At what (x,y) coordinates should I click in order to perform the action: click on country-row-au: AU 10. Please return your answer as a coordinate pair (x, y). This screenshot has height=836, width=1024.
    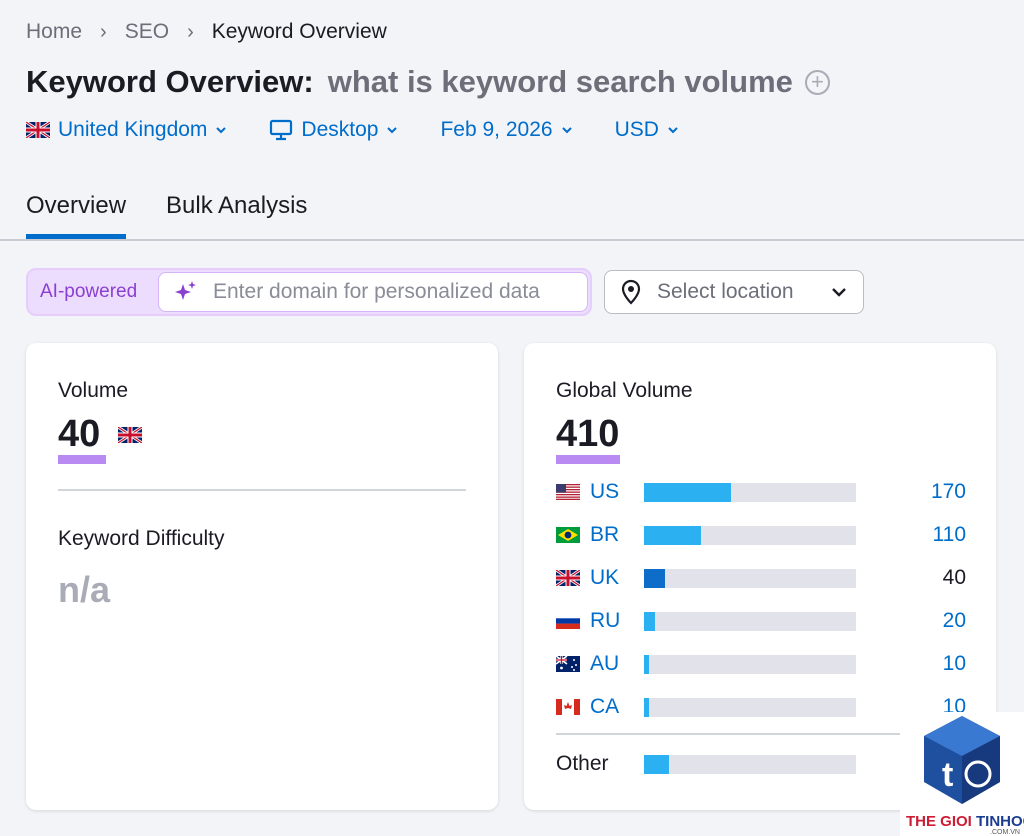
    Looking at the image, I should click on (761, 664).